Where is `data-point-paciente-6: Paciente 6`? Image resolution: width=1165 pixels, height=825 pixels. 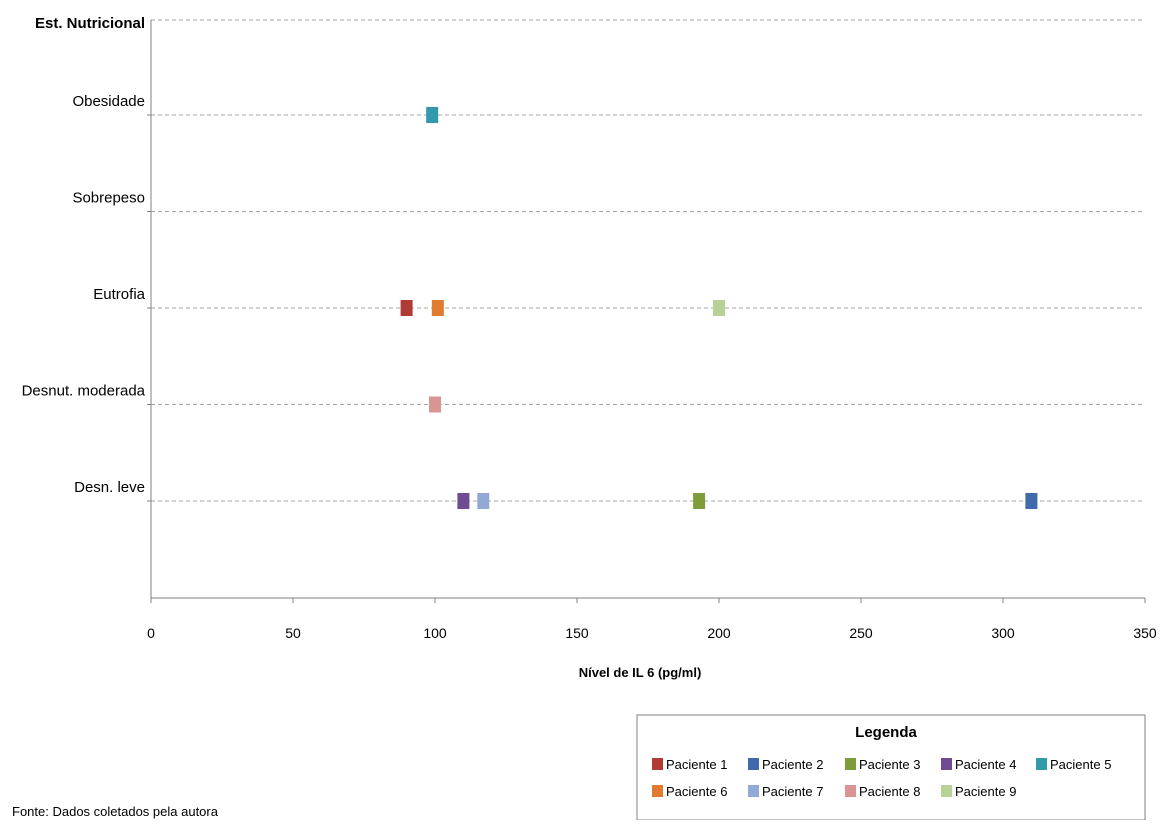 data-point-paciente-6: Paciente 6 is located at coordinates (437, 308).